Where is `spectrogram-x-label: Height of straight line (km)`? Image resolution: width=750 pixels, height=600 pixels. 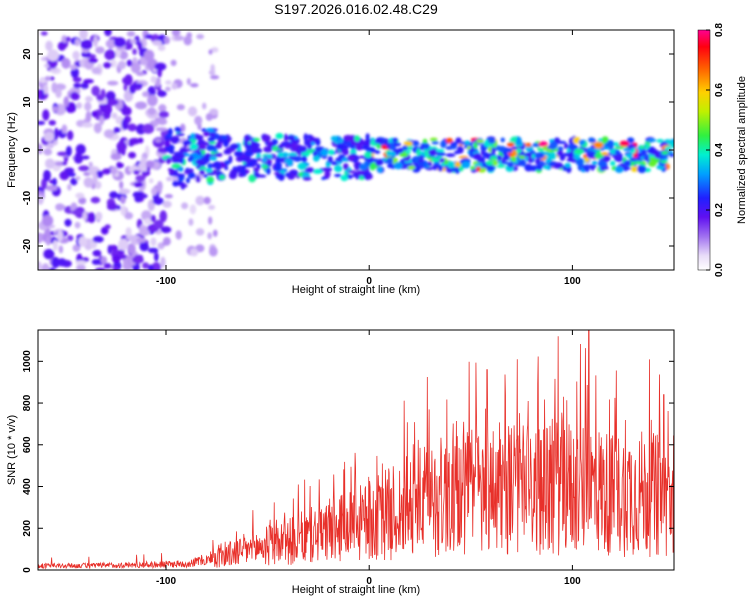
spectrogram-x-label: Height of straight line (km) is located at coordinates (356, 290).